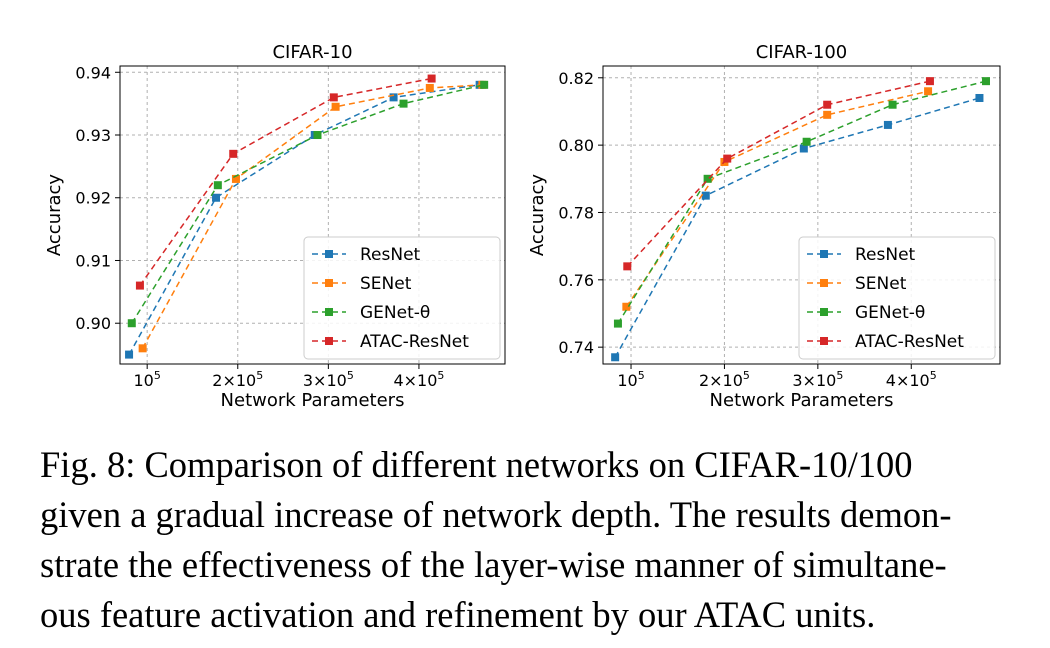 Image resolution: width=1050 pixels, height=648 pixels. Describe the element at coordinates (93, 260) in the screenshot. I see `y-tick-label: 0.91` at that location.